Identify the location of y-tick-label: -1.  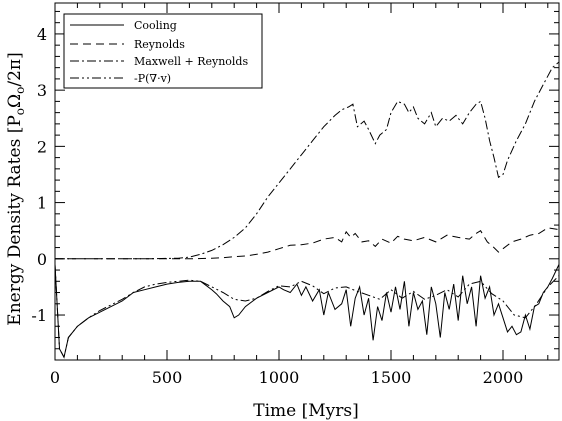
(39, 315).